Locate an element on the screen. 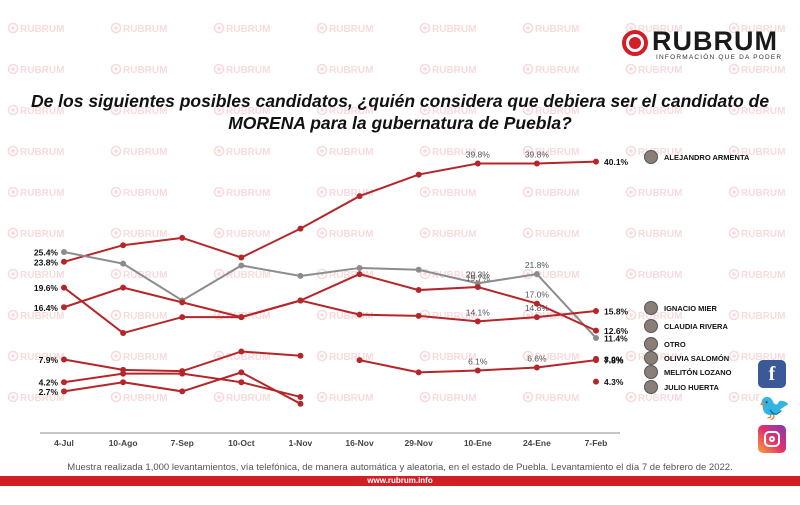  twitter-icon: 🐦 is located at coordinates (774, 407).